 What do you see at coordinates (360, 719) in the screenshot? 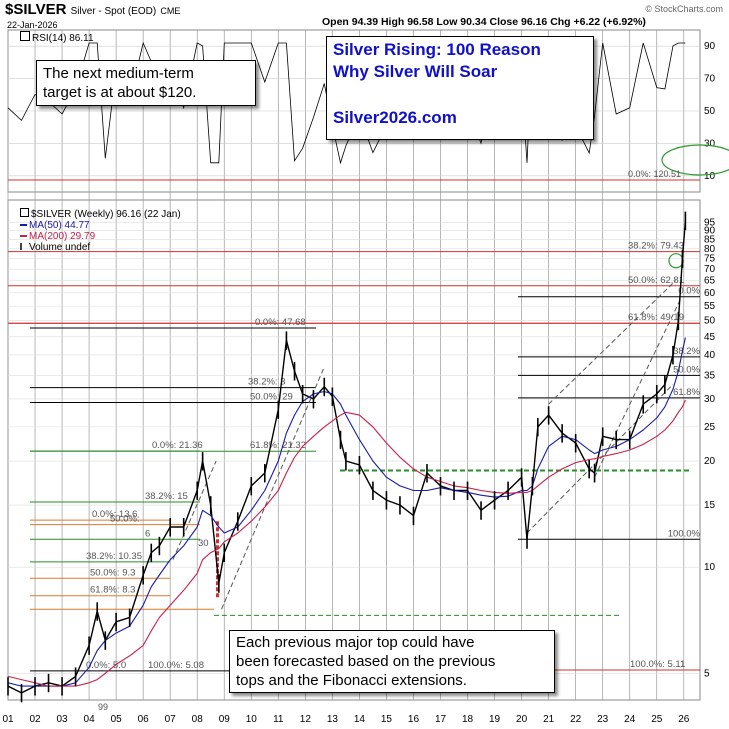
I see `x-tick-label: 14` at bounding box center [360, 719].